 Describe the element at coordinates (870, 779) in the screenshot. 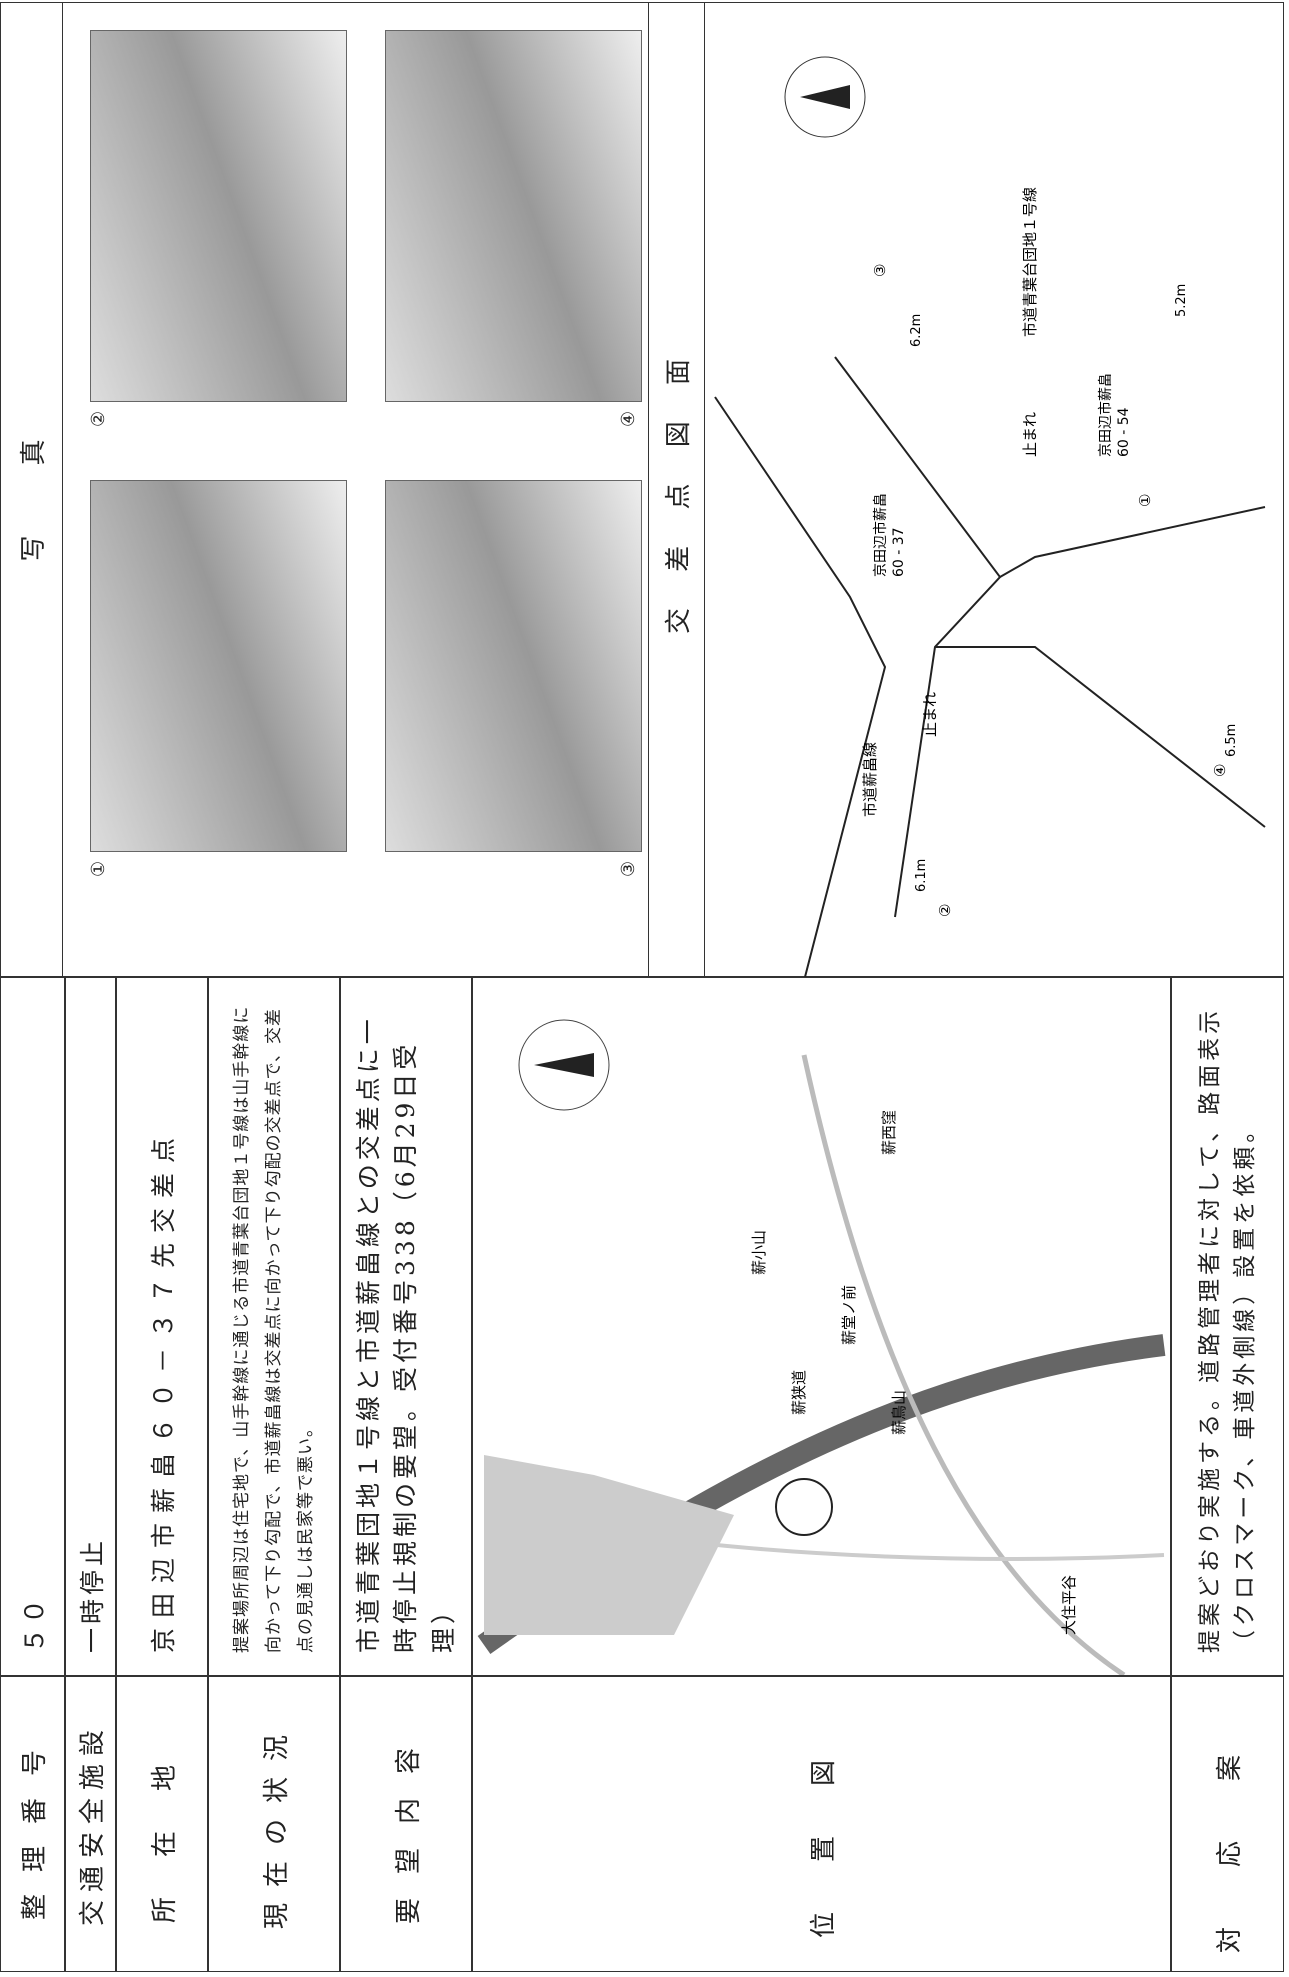

I see `road-label: 市道薪畠線` at that location.